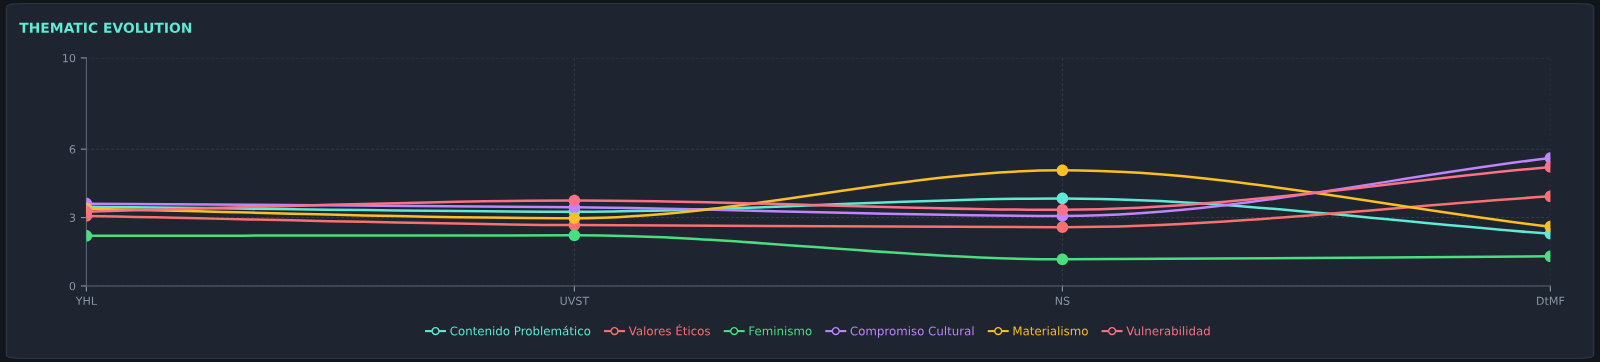 Image resolution: width=1600 pixels, height=362 pixels. Describe the element at coordinates (520, 330) in the screenshot. I see `legend-label: Contenido Problemático` at that location.